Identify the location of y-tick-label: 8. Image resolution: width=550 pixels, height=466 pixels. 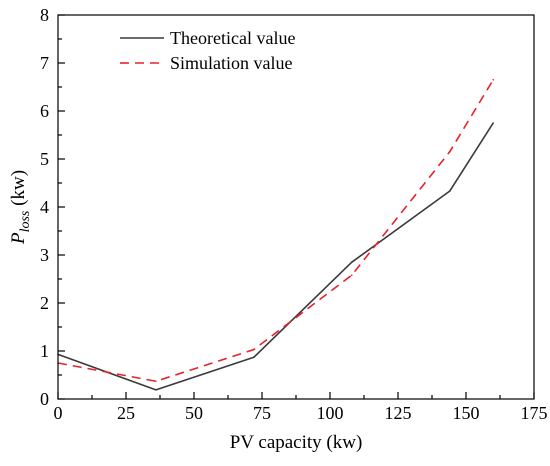
(44, 15).